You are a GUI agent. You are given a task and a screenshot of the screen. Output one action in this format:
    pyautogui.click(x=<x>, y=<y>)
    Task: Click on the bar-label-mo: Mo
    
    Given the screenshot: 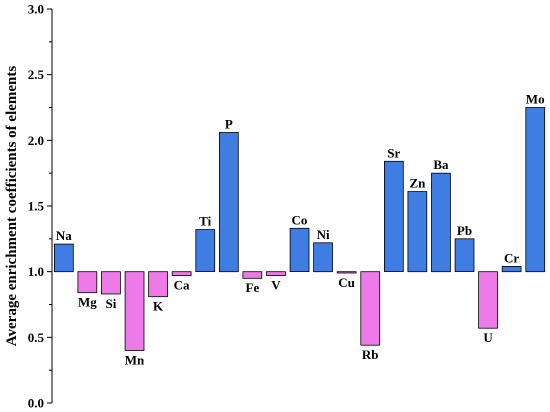 What is the action you would take?
    pyautogui.click(x=535, y=99)
    